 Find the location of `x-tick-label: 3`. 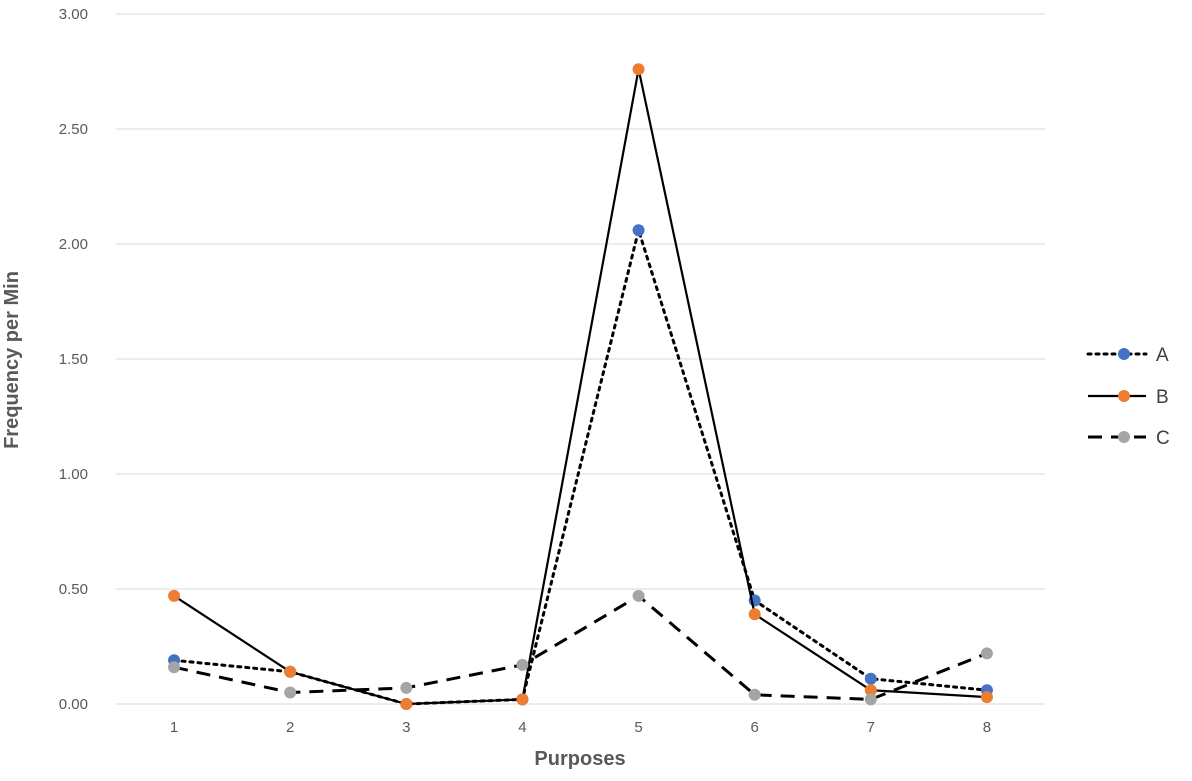

x-tick-label: 3 is located at coordinates (406, 727).